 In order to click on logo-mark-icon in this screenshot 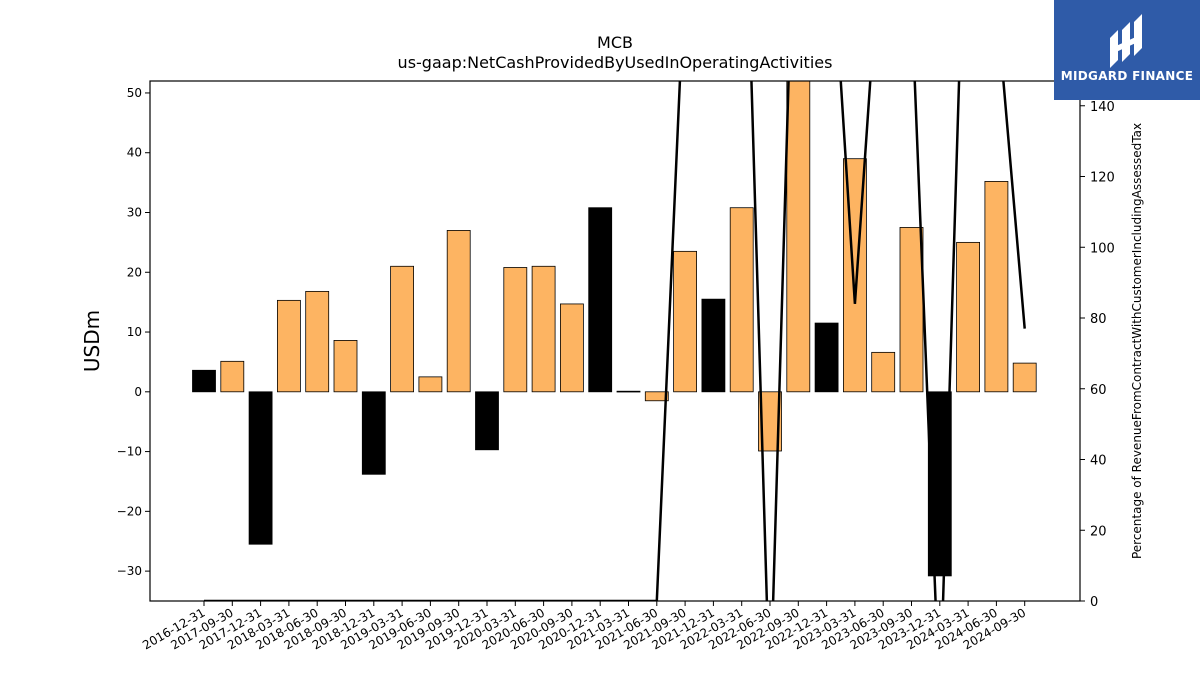, I will do `click(1126, 41)`.